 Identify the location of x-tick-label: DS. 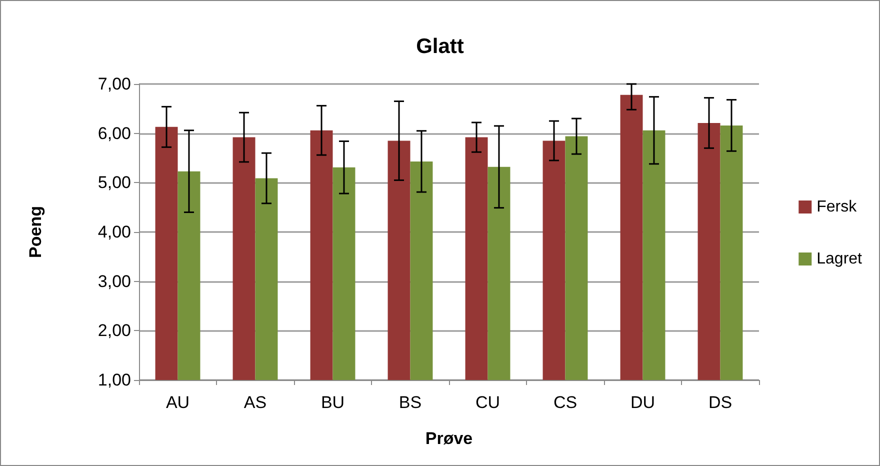
(720, 402).